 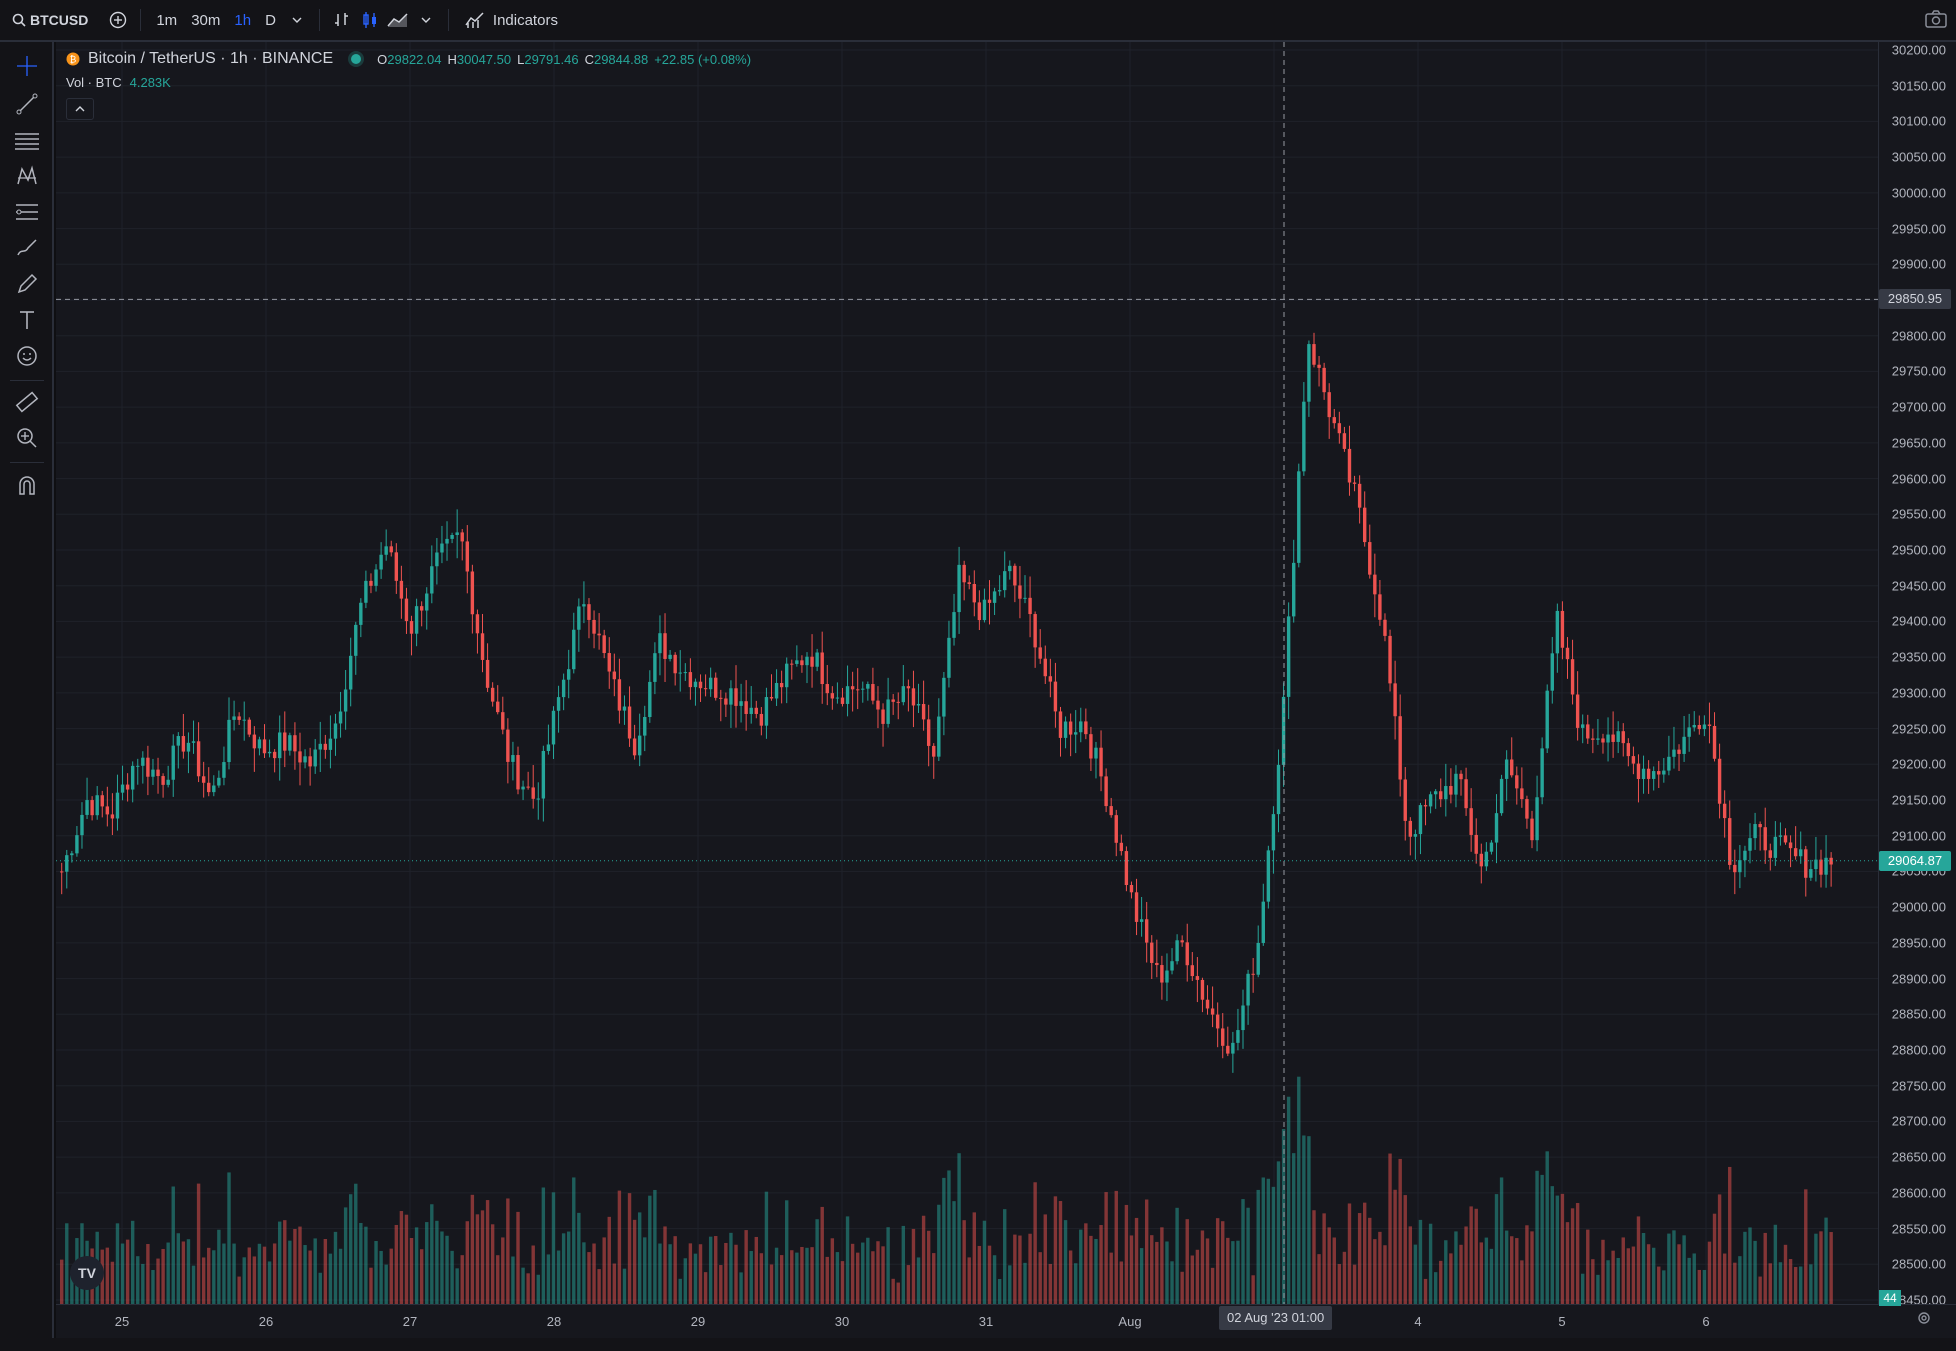 I want to click on compare-symbol-button, so click(x=118, y=20).